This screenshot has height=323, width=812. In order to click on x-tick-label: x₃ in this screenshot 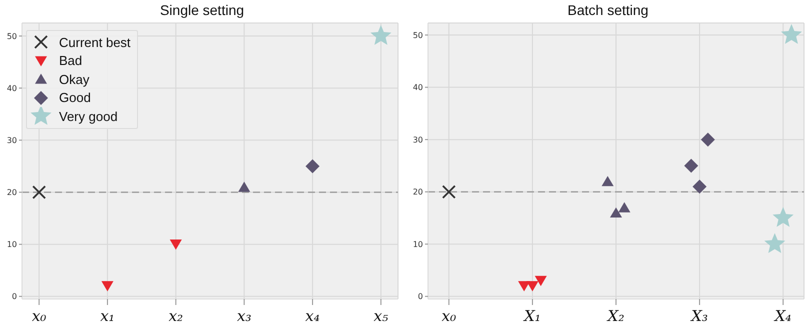, I will do `click(244, 315)`.